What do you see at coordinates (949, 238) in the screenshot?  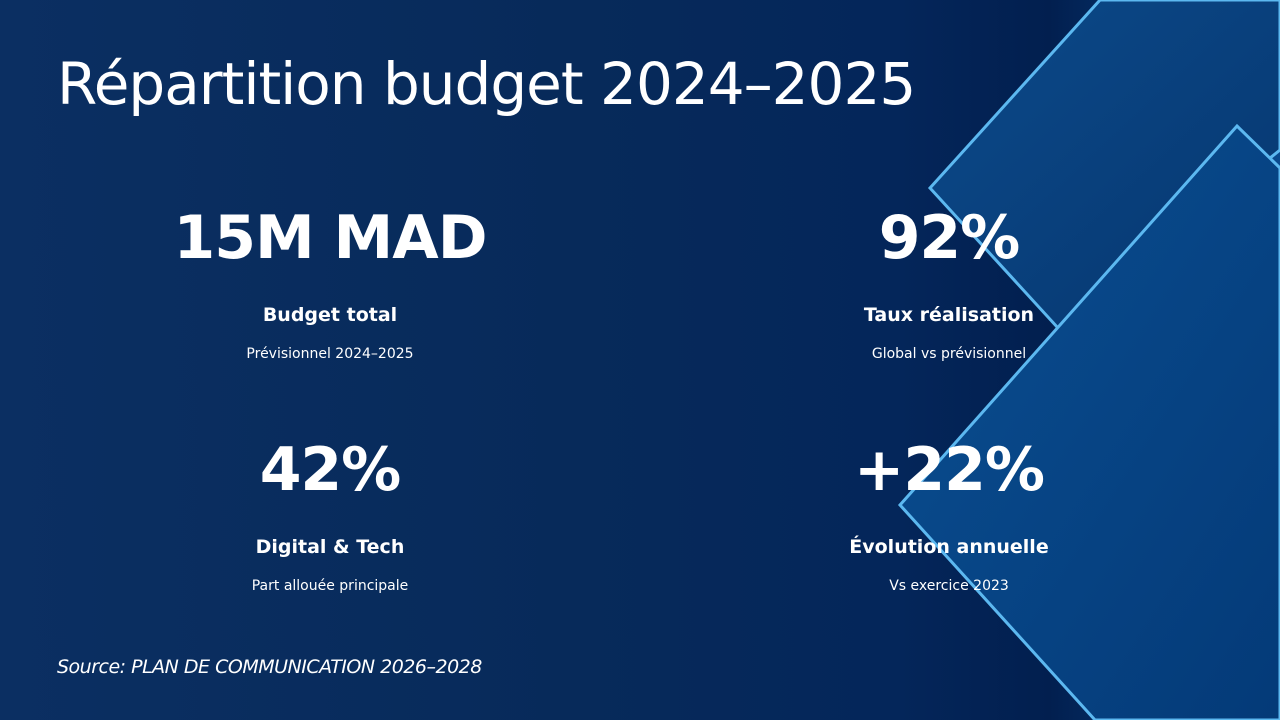 I see `kpi-value: 92%` at bounding box center [949, 238].